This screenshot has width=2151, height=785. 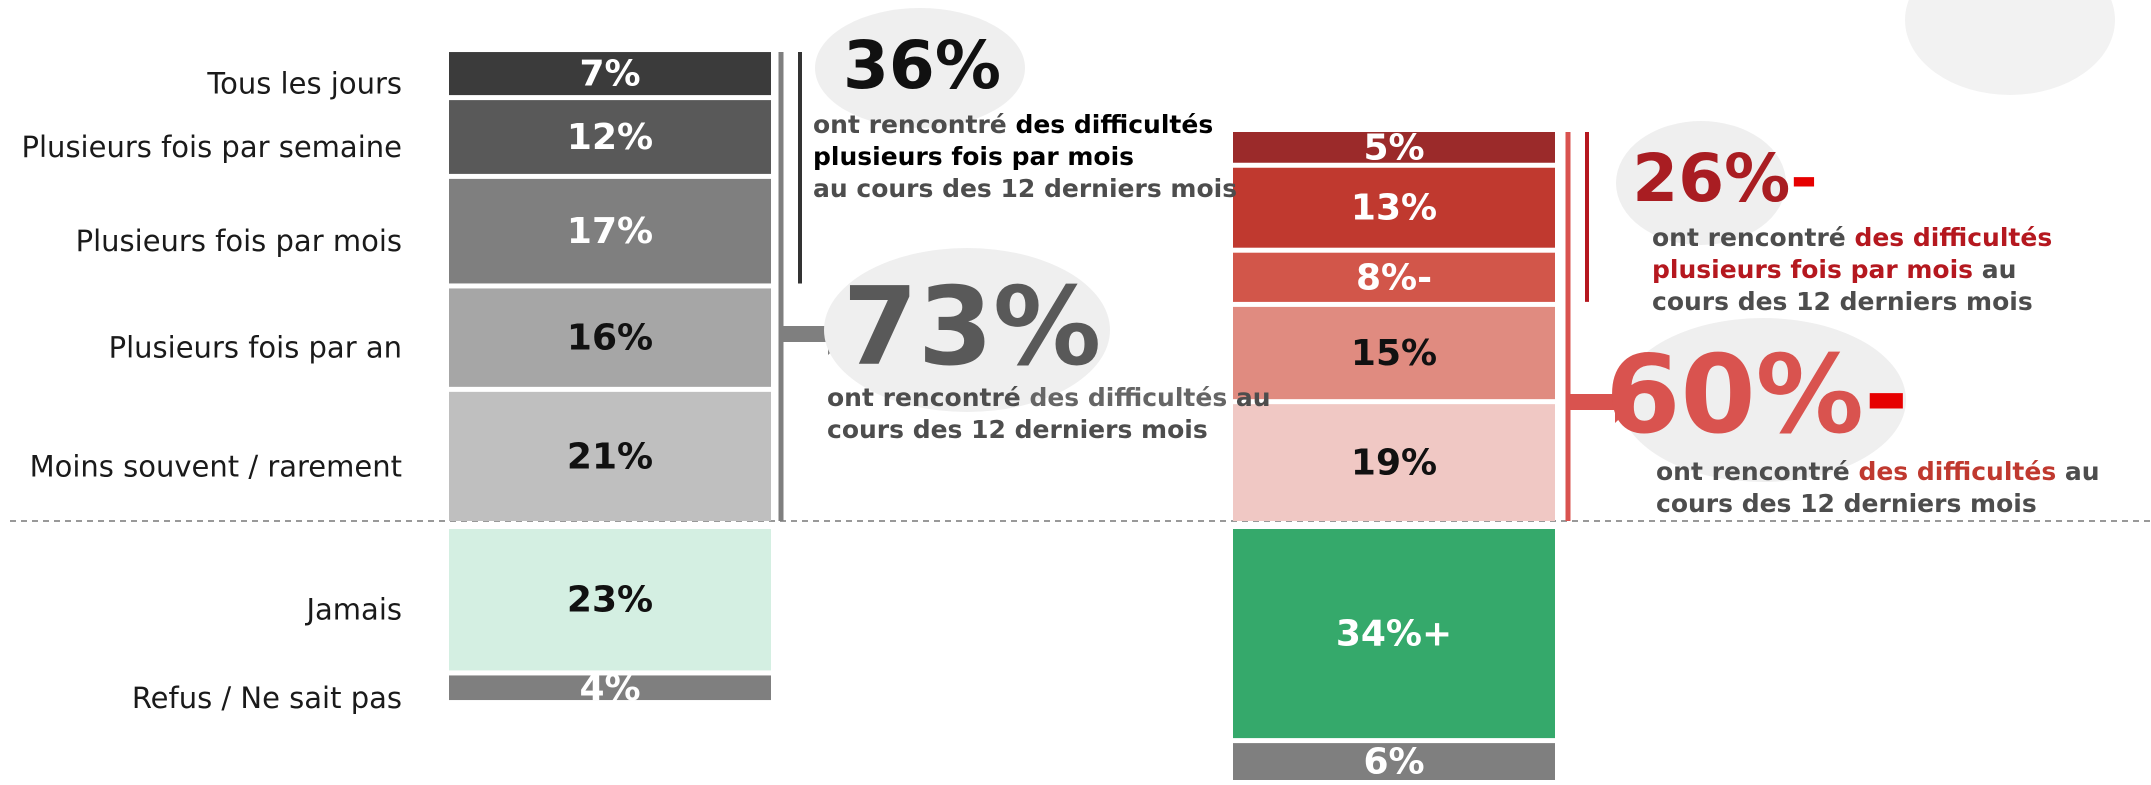 I want to click on key-figure-value: 36%, so click(x=922, y=65).